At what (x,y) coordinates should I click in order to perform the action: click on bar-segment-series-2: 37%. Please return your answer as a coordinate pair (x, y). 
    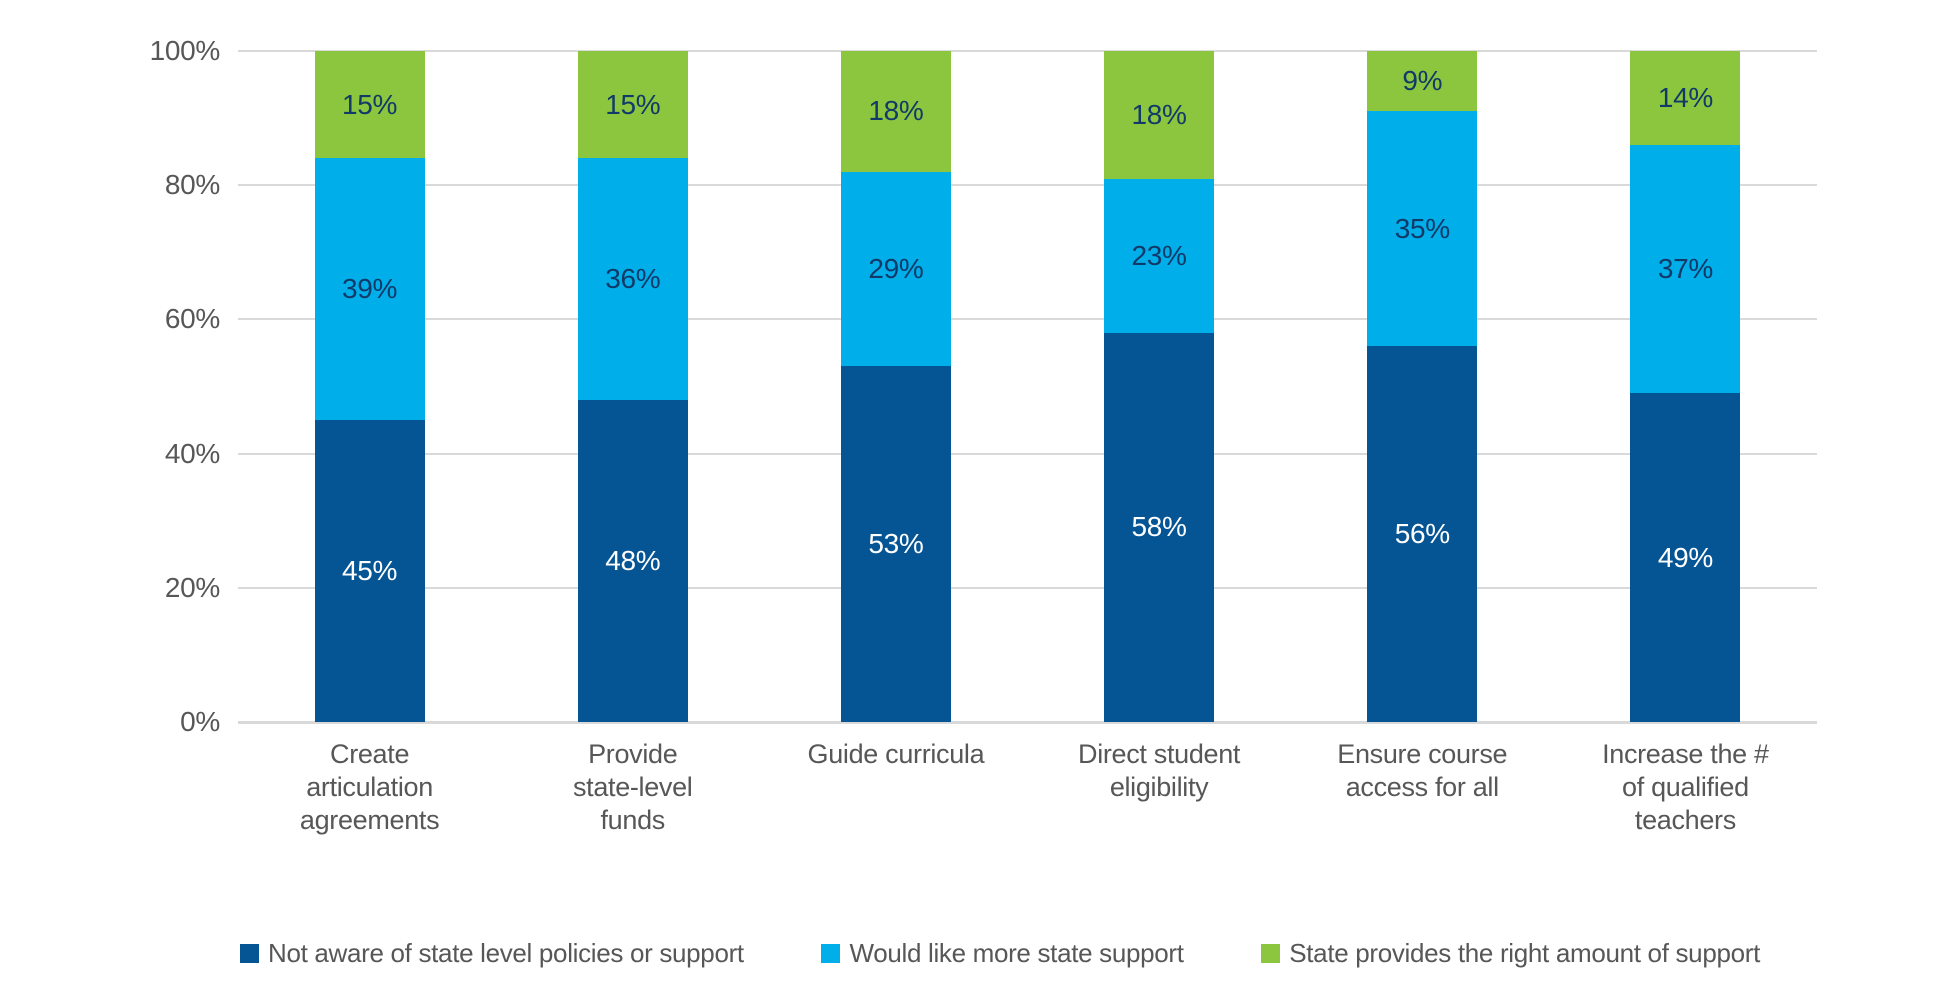
    Looking at the image, I should click on (1685, 269).